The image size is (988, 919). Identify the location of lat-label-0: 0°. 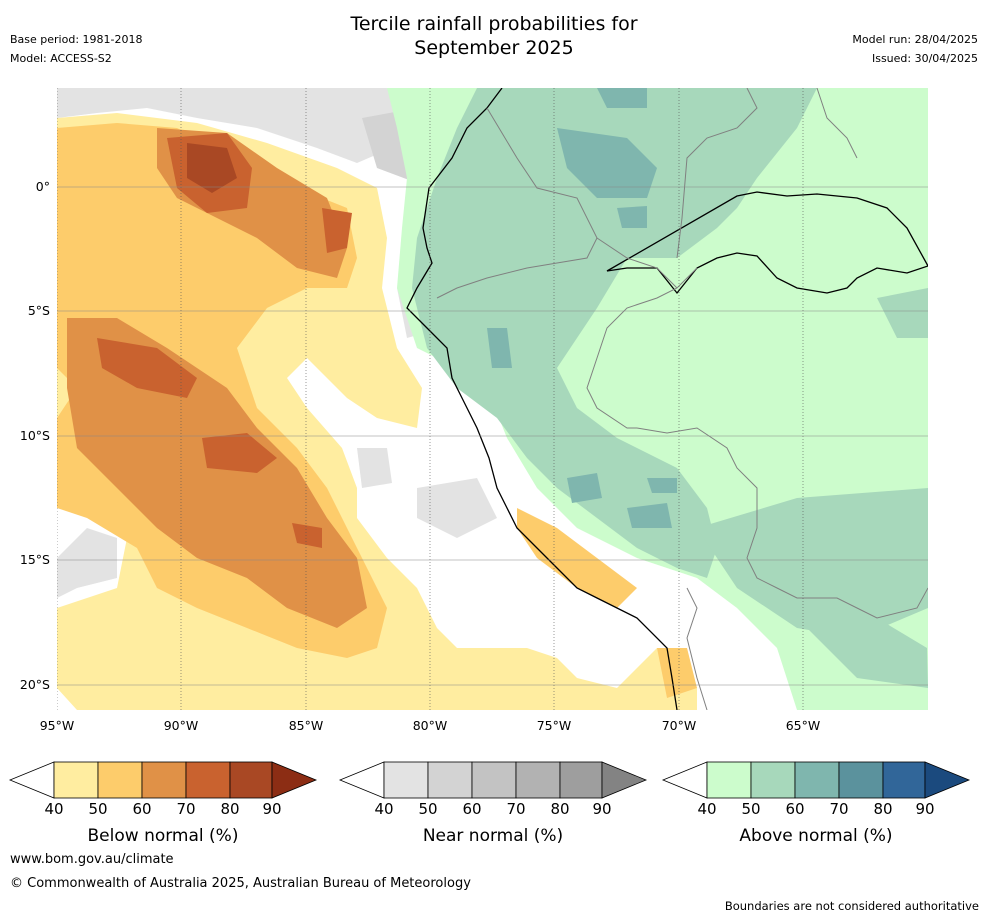
(42, 186).